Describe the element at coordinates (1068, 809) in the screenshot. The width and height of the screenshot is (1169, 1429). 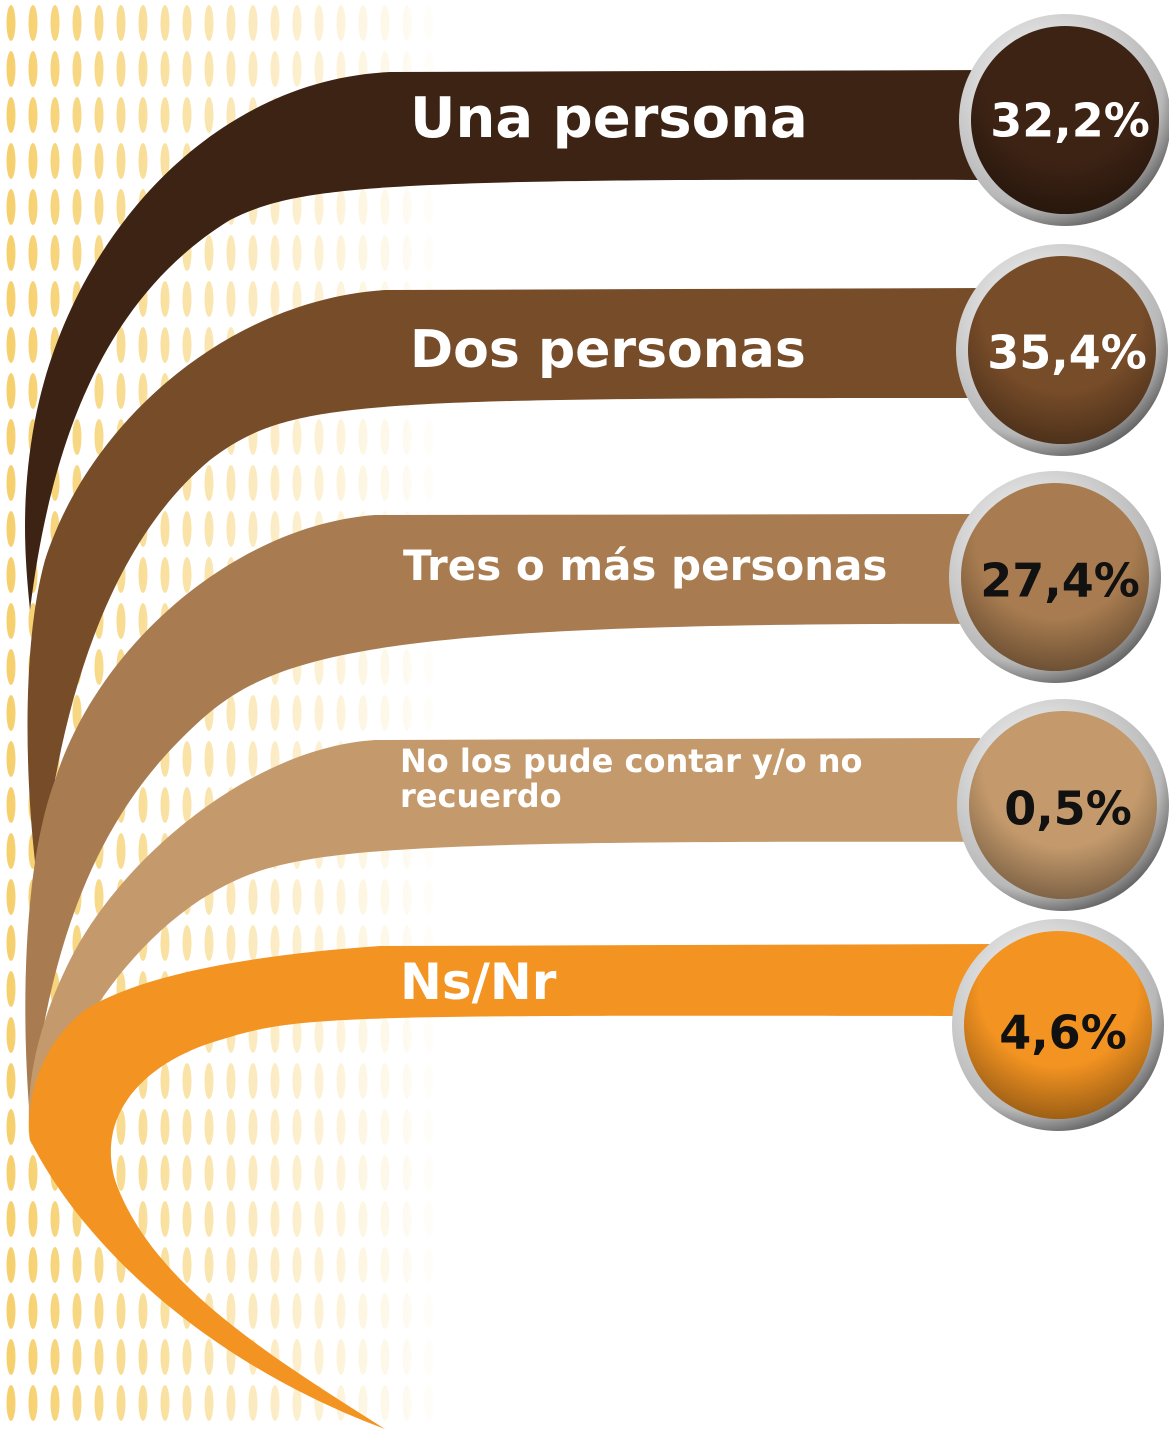
I see `value-label: 0,5%` at that location.